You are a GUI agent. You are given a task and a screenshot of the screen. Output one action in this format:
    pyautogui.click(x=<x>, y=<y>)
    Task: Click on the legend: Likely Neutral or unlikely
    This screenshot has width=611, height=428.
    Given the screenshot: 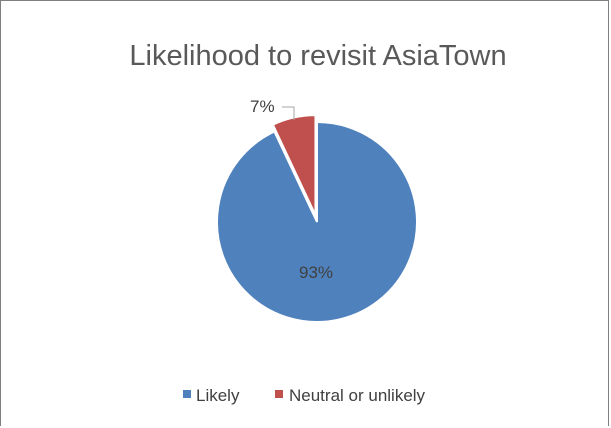 What is the action you would take?
    pyautogui.click(x=304, y=395)
    